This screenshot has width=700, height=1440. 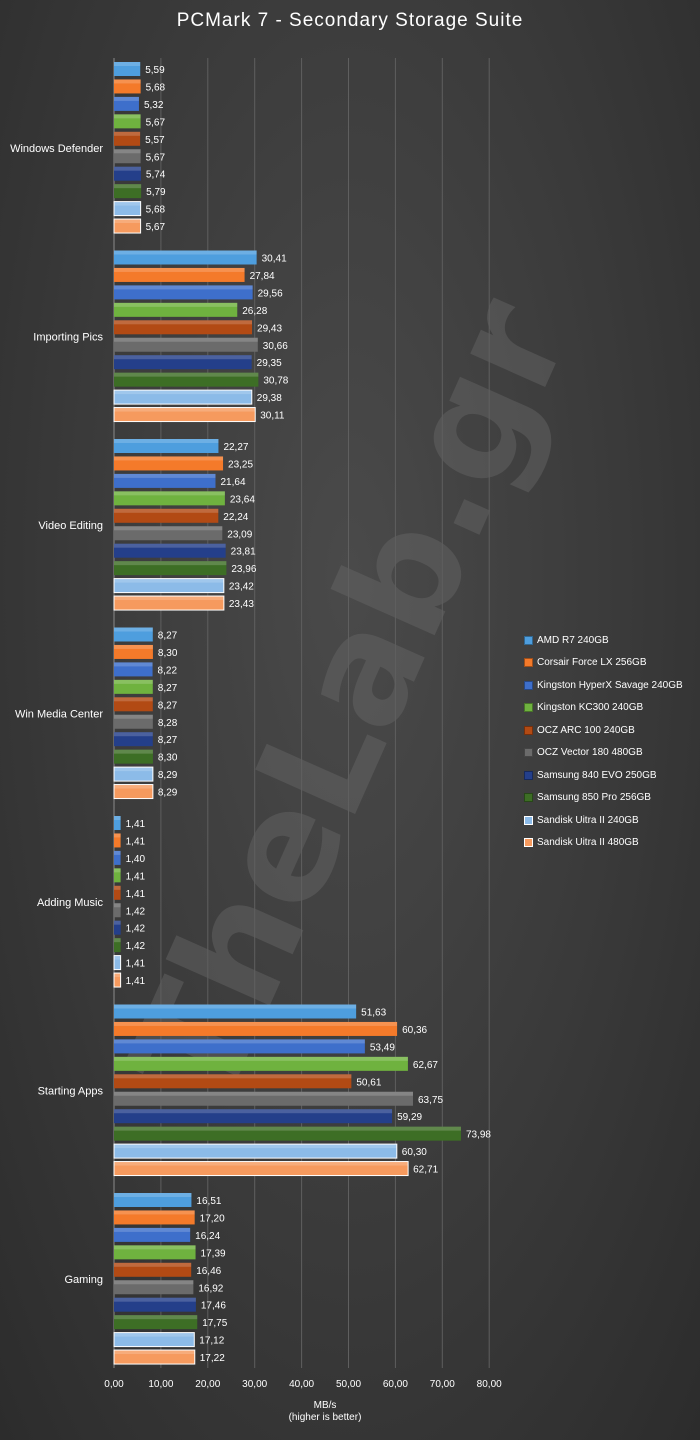 I want to click on data-label: 30,41, so click(x=274, y=259).